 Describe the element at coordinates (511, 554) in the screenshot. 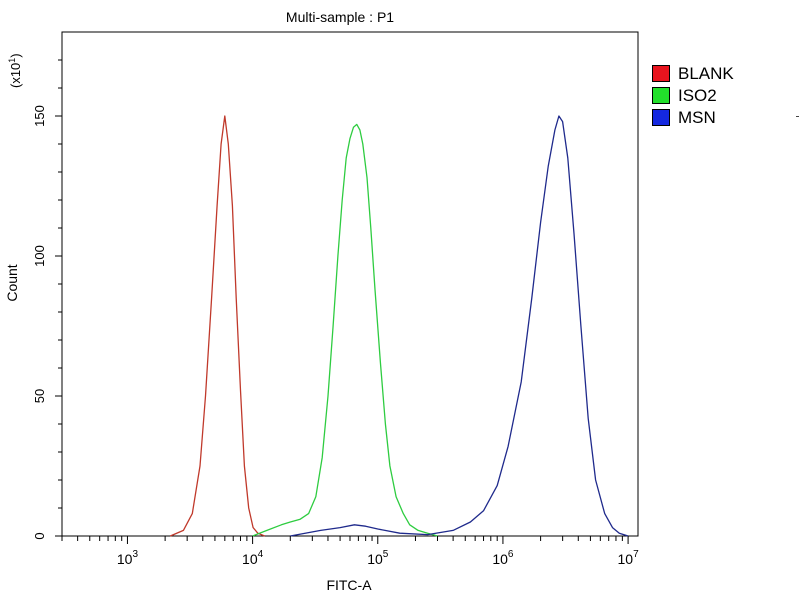

I see `x-tick-exp: 6` at that location.